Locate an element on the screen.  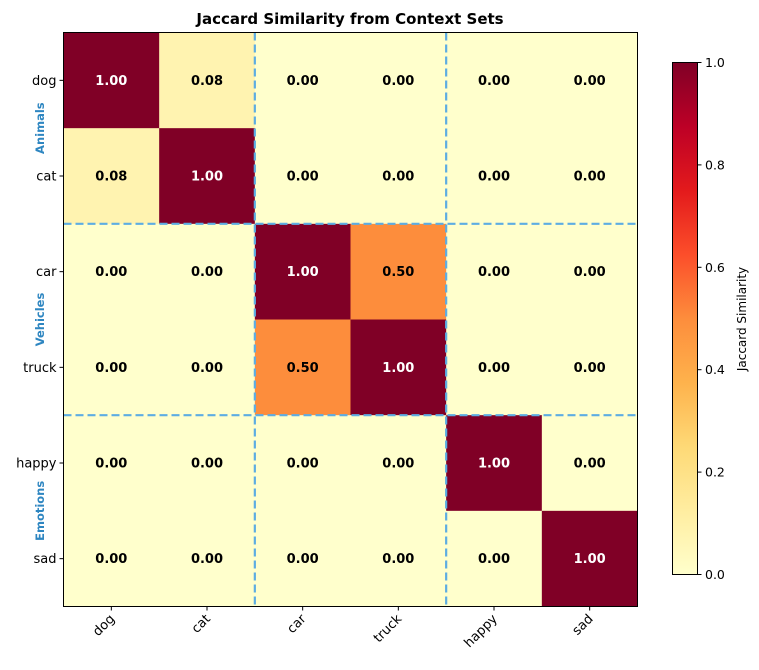
colorbar is located at coordinates (685, 318).